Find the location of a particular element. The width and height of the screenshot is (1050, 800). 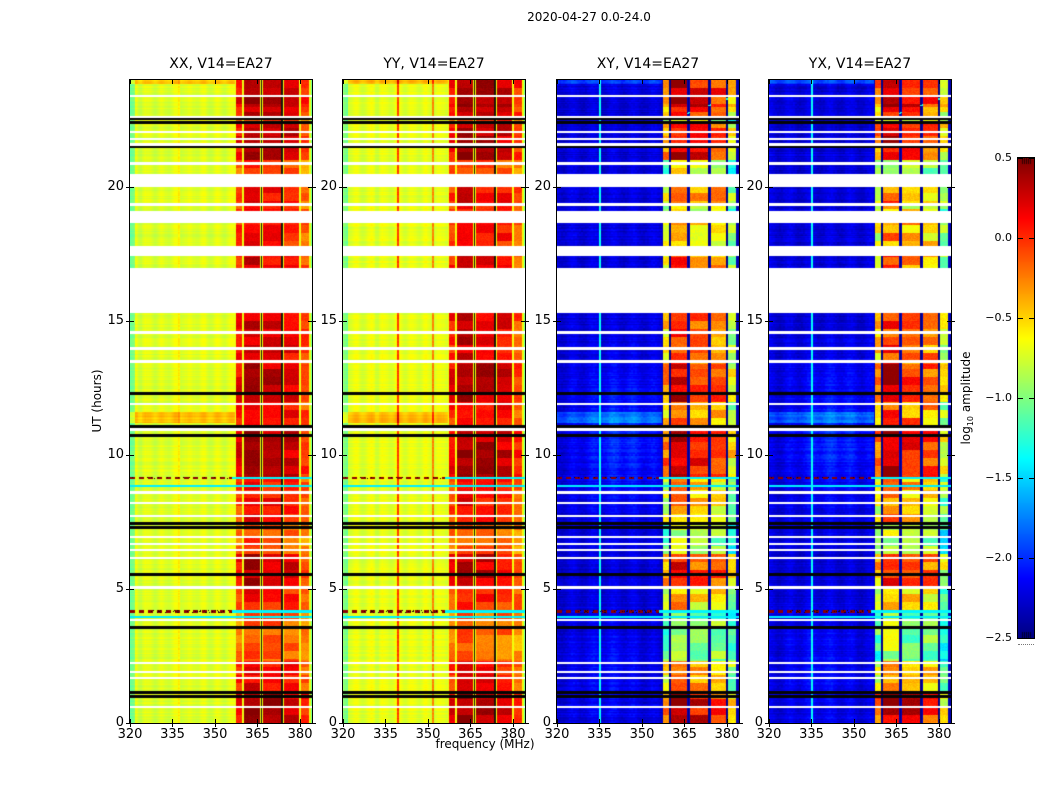

colorbar-extend-dots is located at coordinates (1026, 644).